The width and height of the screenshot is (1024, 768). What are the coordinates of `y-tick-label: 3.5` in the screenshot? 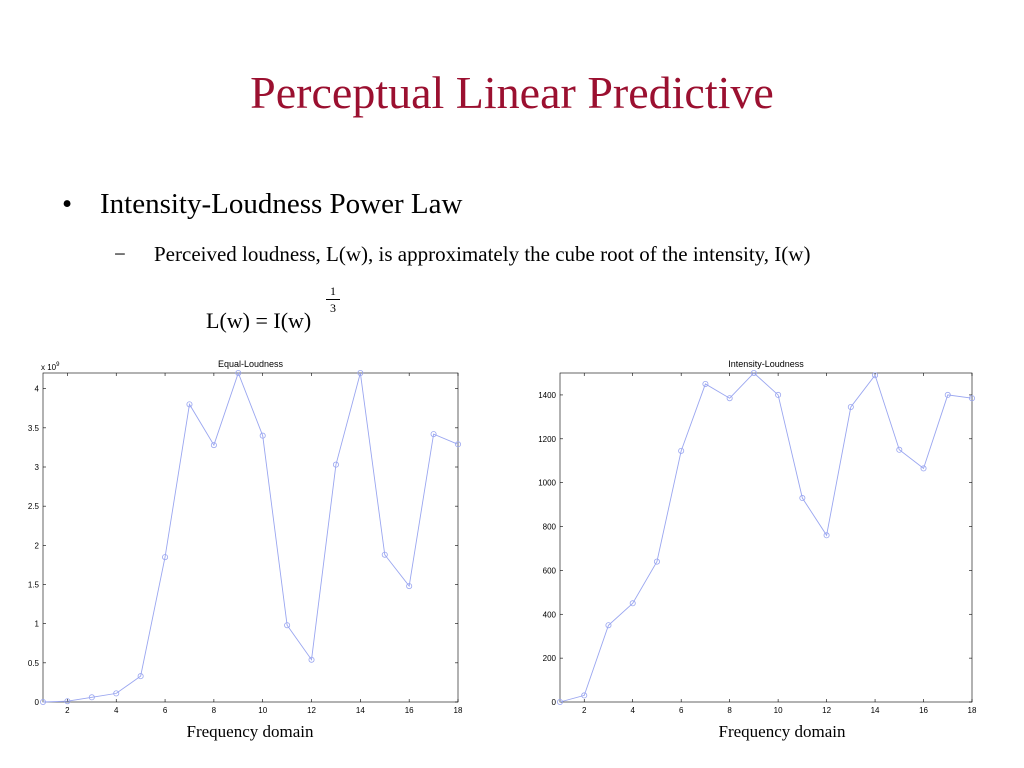 It's located at (34, 428).